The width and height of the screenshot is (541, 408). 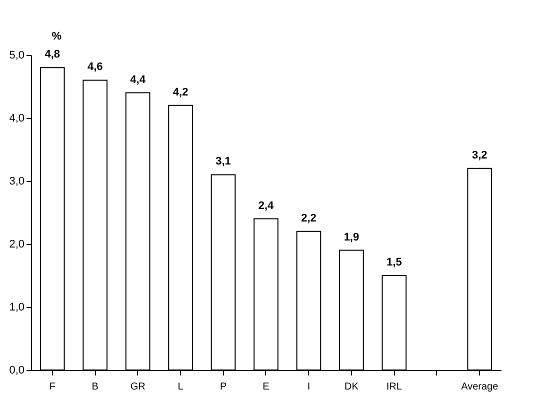 What do you see at coordinates (16, 370) in the screenshot?
I see `y-tick-label: 0,0` at bounding box center [16, 370].